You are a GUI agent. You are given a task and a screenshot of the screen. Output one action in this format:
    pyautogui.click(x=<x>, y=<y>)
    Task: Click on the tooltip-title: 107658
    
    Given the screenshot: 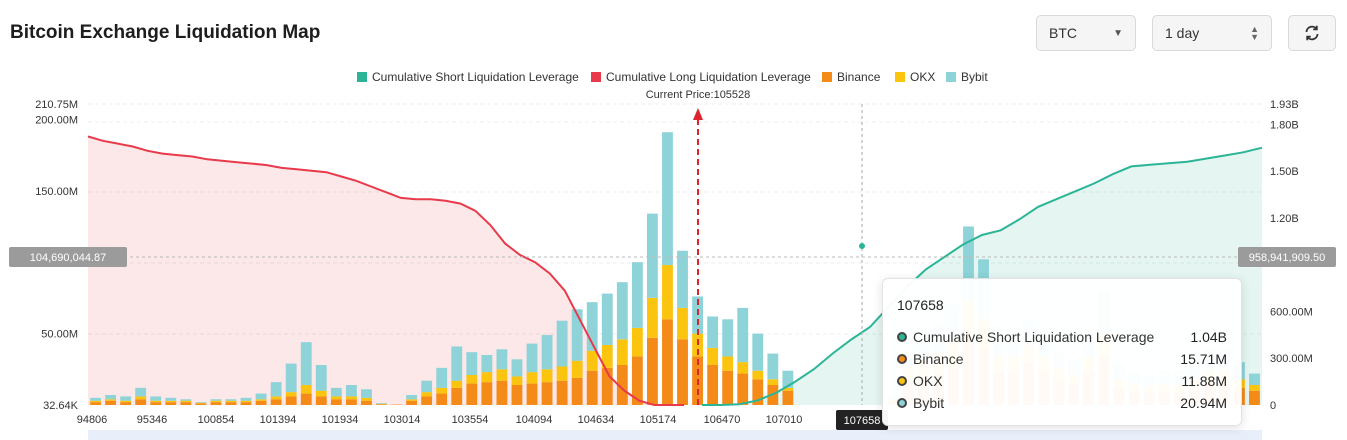 What is the action you would take?
    pyautogui.click(x=920, y=305)
    